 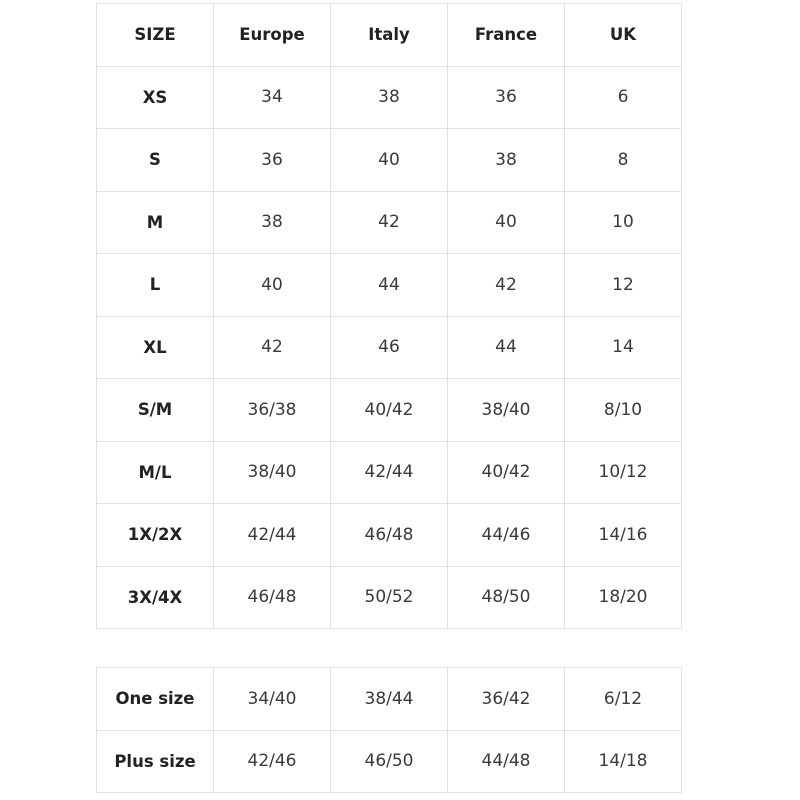 I want to click on table-row: Plus size 42/46 46/50 44/48 14/18, so click(x=389, y=761).